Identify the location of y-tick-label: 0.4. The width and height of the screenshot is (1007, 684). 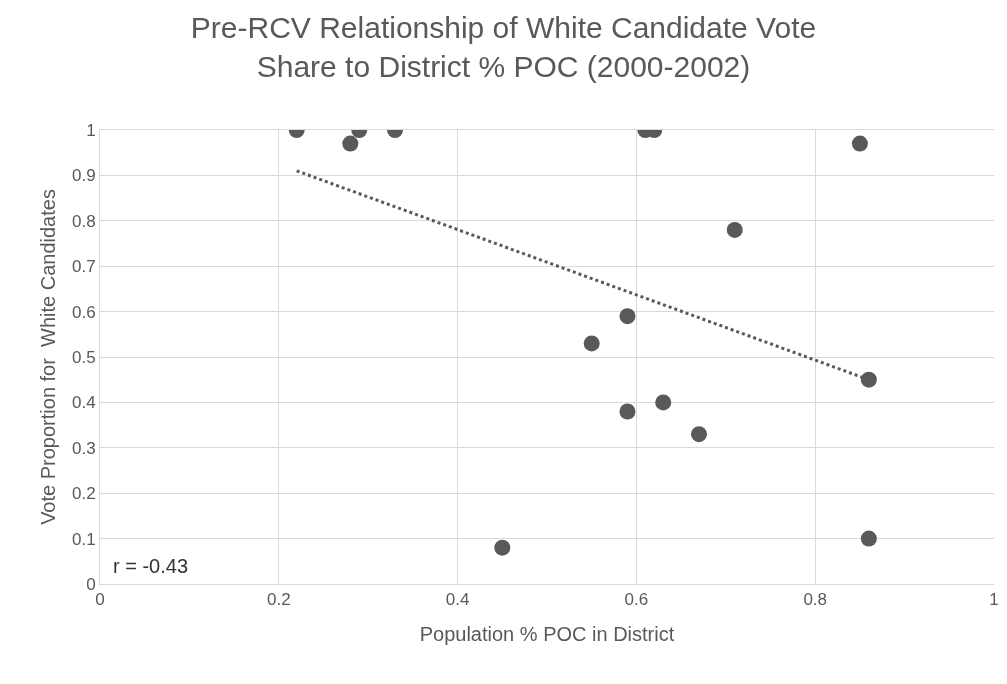
(83, 403).